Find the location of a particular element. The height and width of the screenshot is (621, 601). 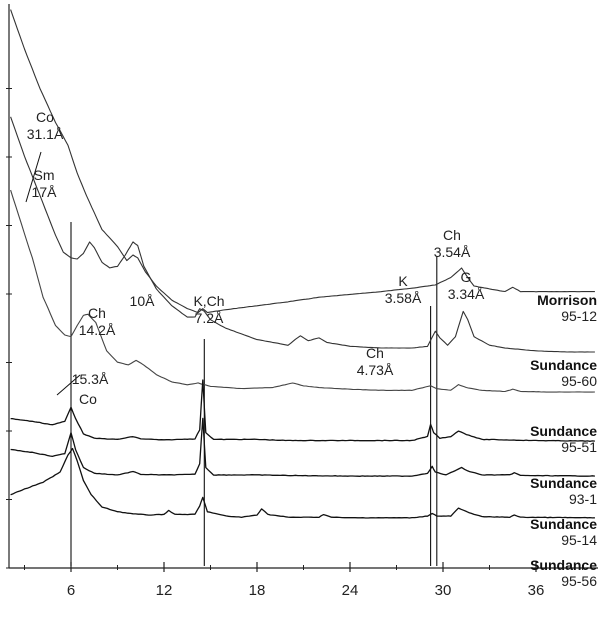

peak-annotation-line: 10Å is located at coordinates (143, 301).